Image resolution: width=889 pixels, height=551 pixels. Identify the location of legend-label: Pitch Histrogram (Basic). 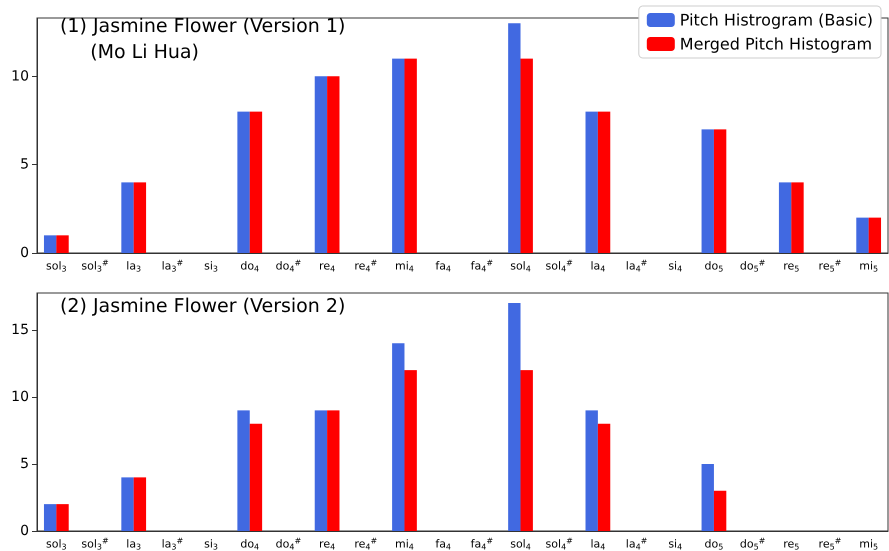
(777, 20).